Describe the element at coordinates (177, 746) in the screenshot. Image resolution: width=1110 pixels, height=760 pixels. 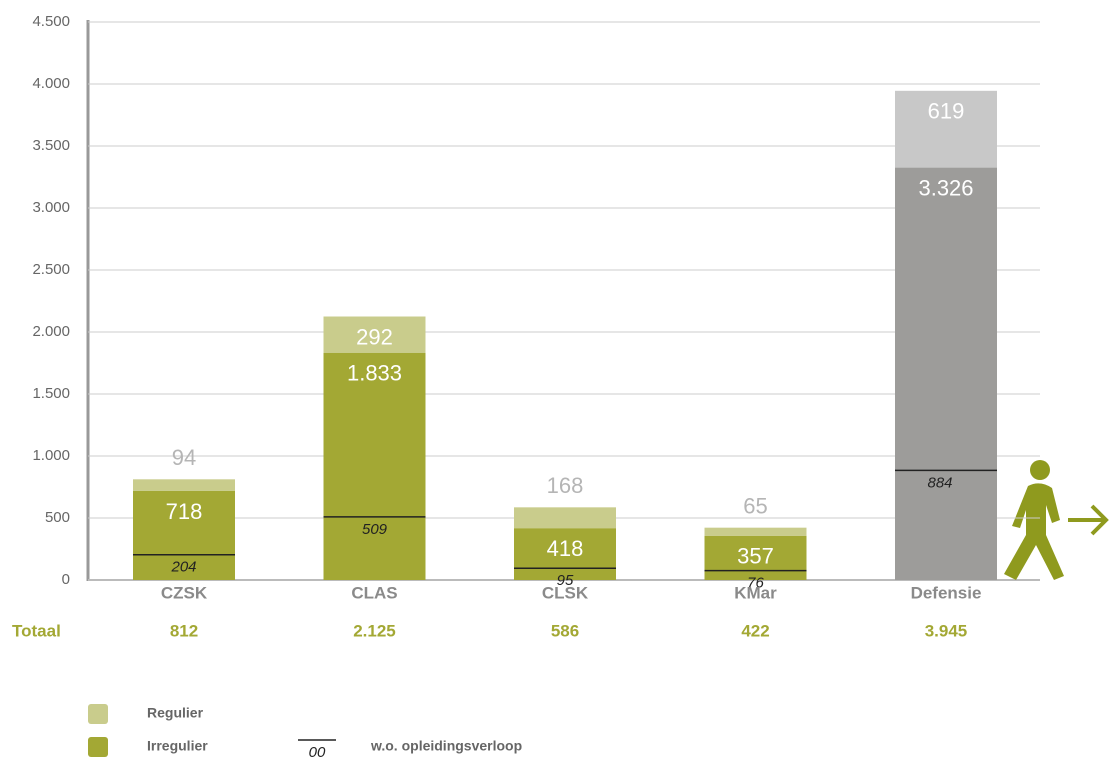
I see `legend-label: Irregulier` at that location.